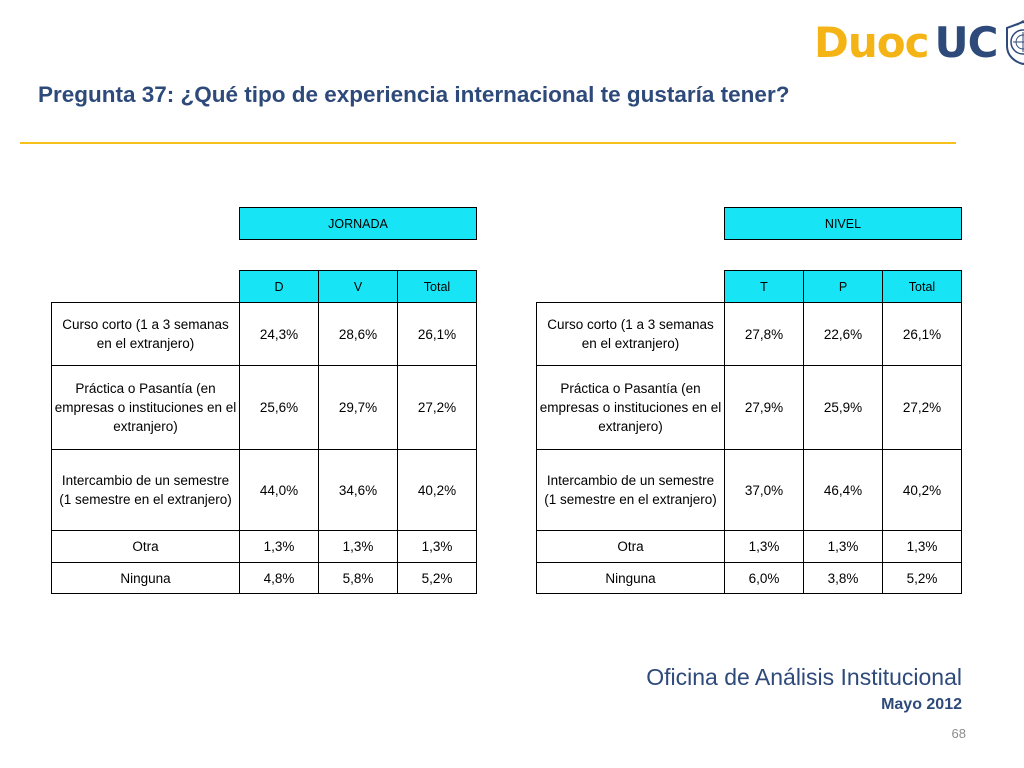 This screenshot has width=1024, height=768. Describe the element at coordinates (358, 490) in the screenshot. I see `cell-value: 34,6%` at that location.